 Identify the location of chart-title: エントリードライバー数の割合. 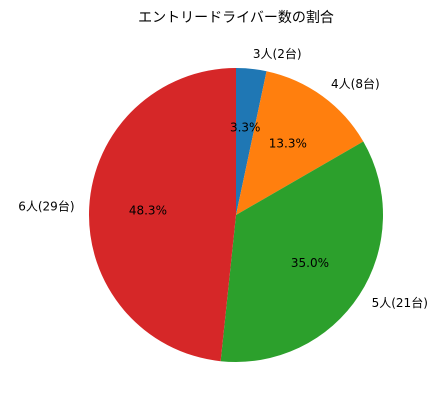
(236, 17).